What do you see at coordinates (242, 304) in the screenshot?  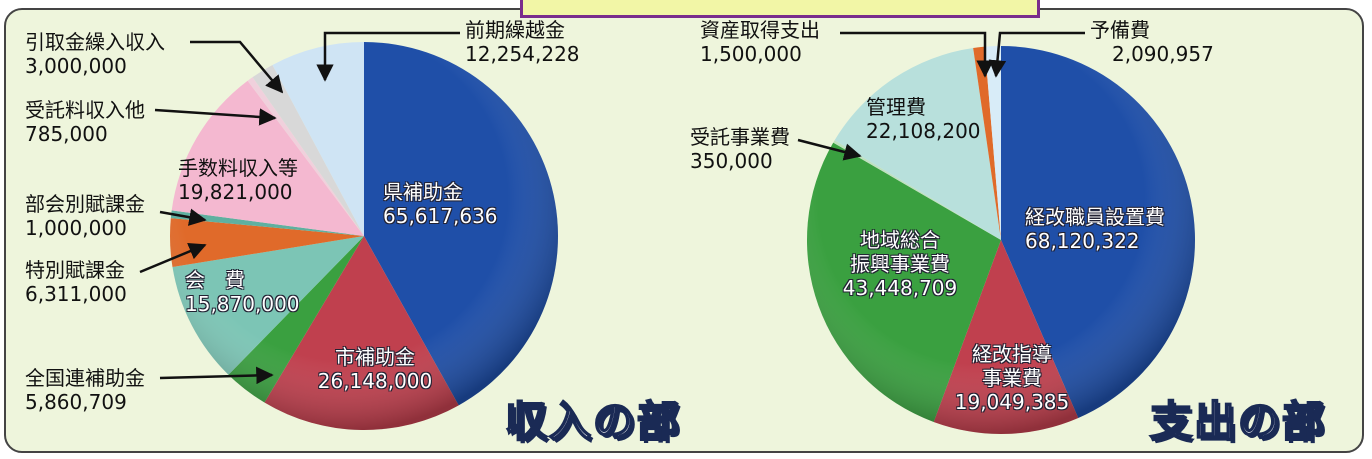 I see `slice-value: 15,870,000` at bounding box center [242, 304].